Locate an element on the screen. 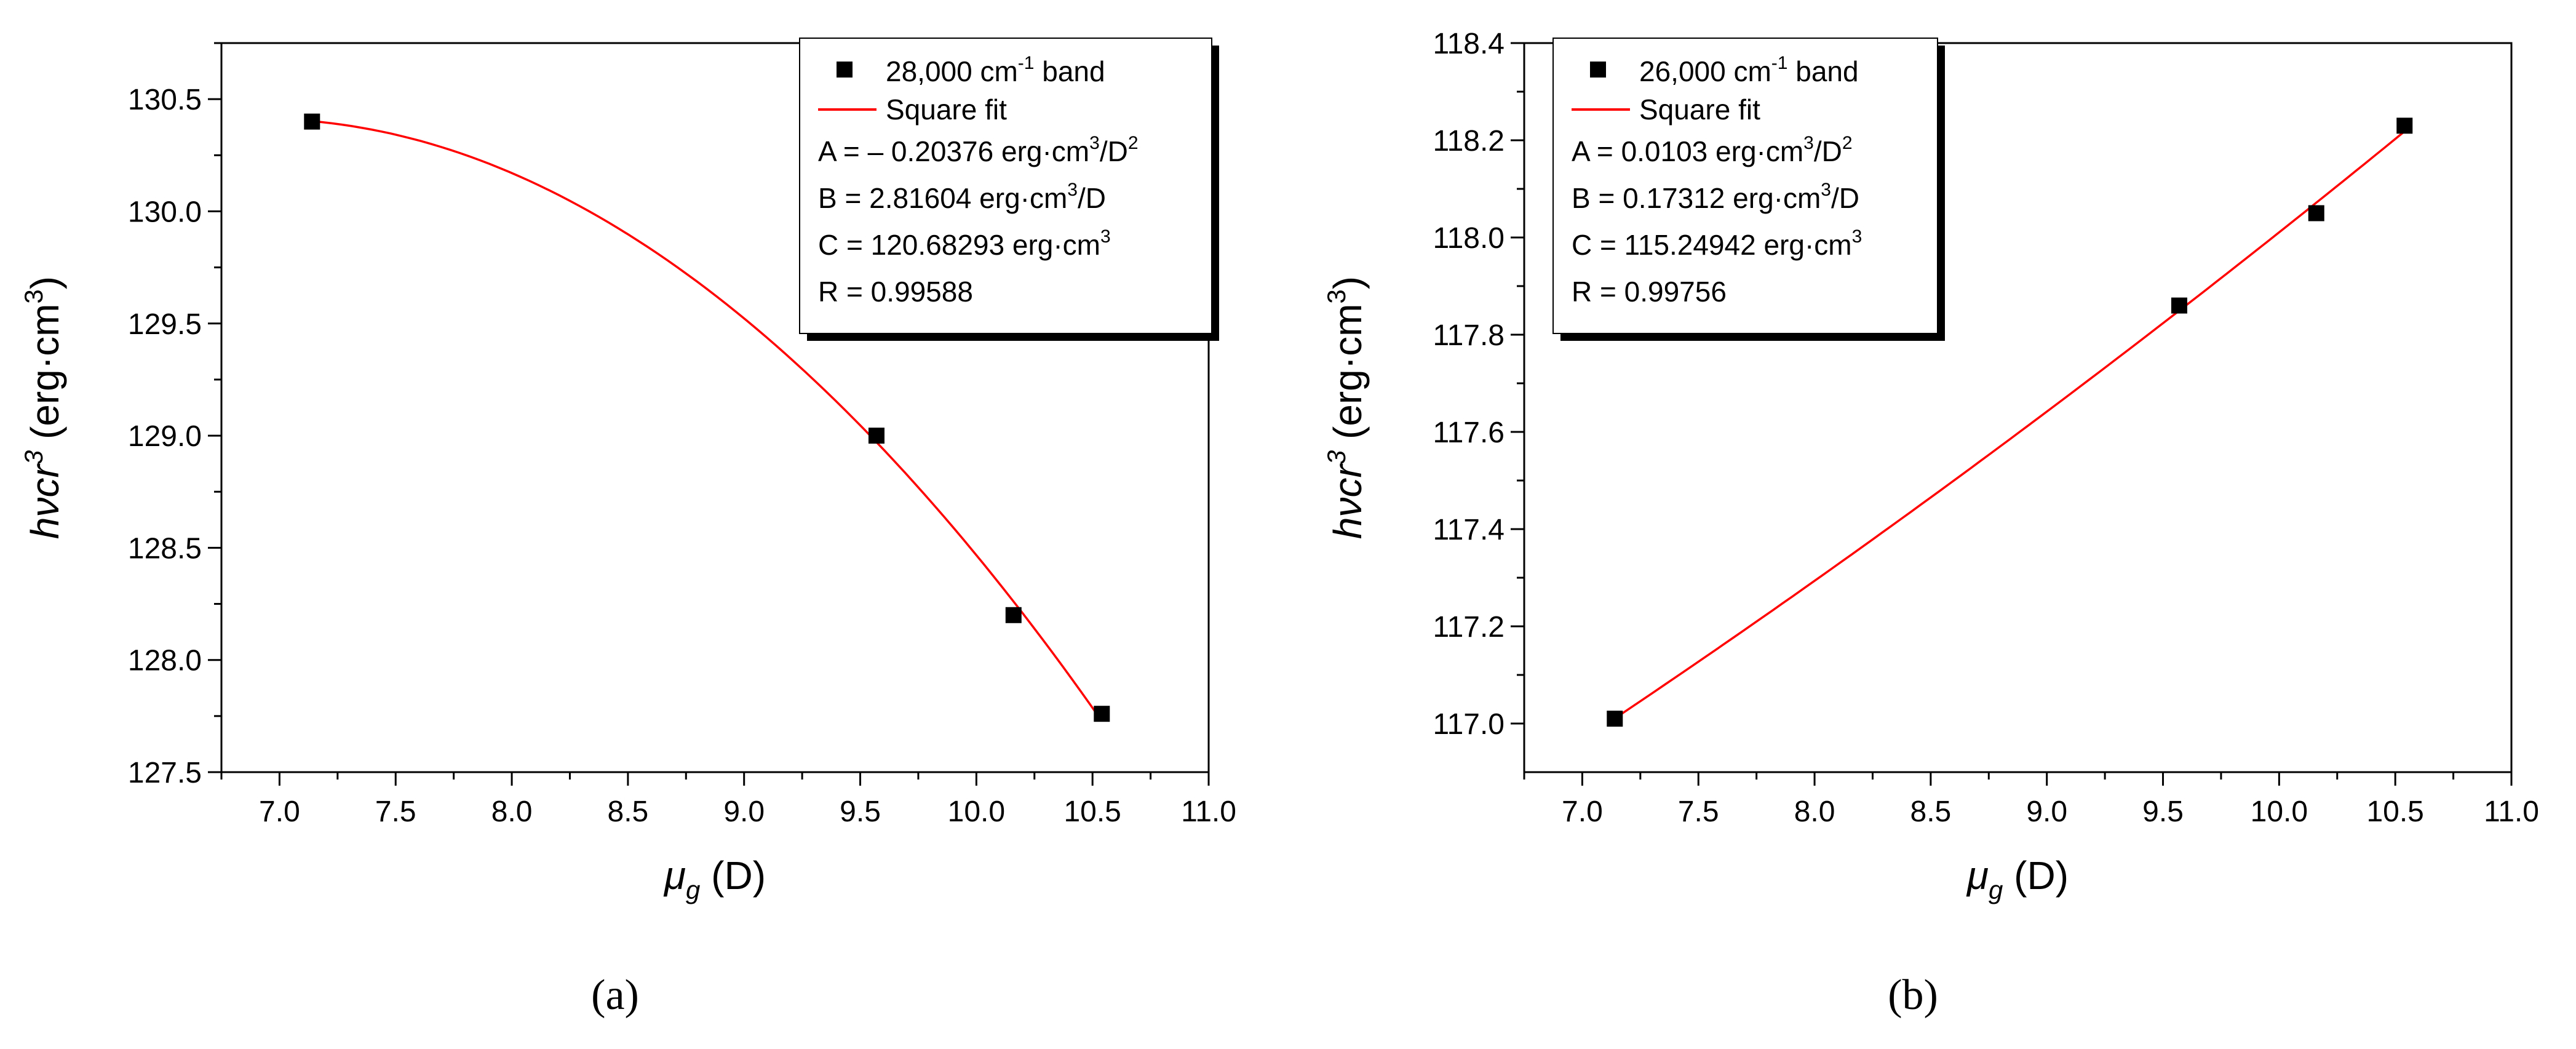 Image resolution: width=2576 pixels, height=1049 pixels. legend-entry-points: 26,000 cm-1 band is located at coordinates (1749, 70).